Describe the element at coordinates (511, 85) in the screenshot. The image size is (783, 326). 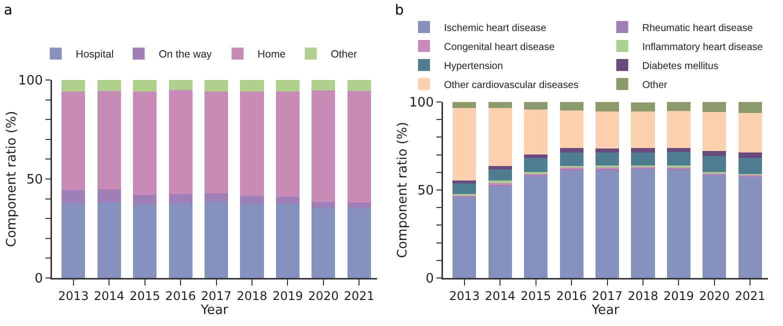
I see `legend-label: Other cardiovascular diseases` at that location.